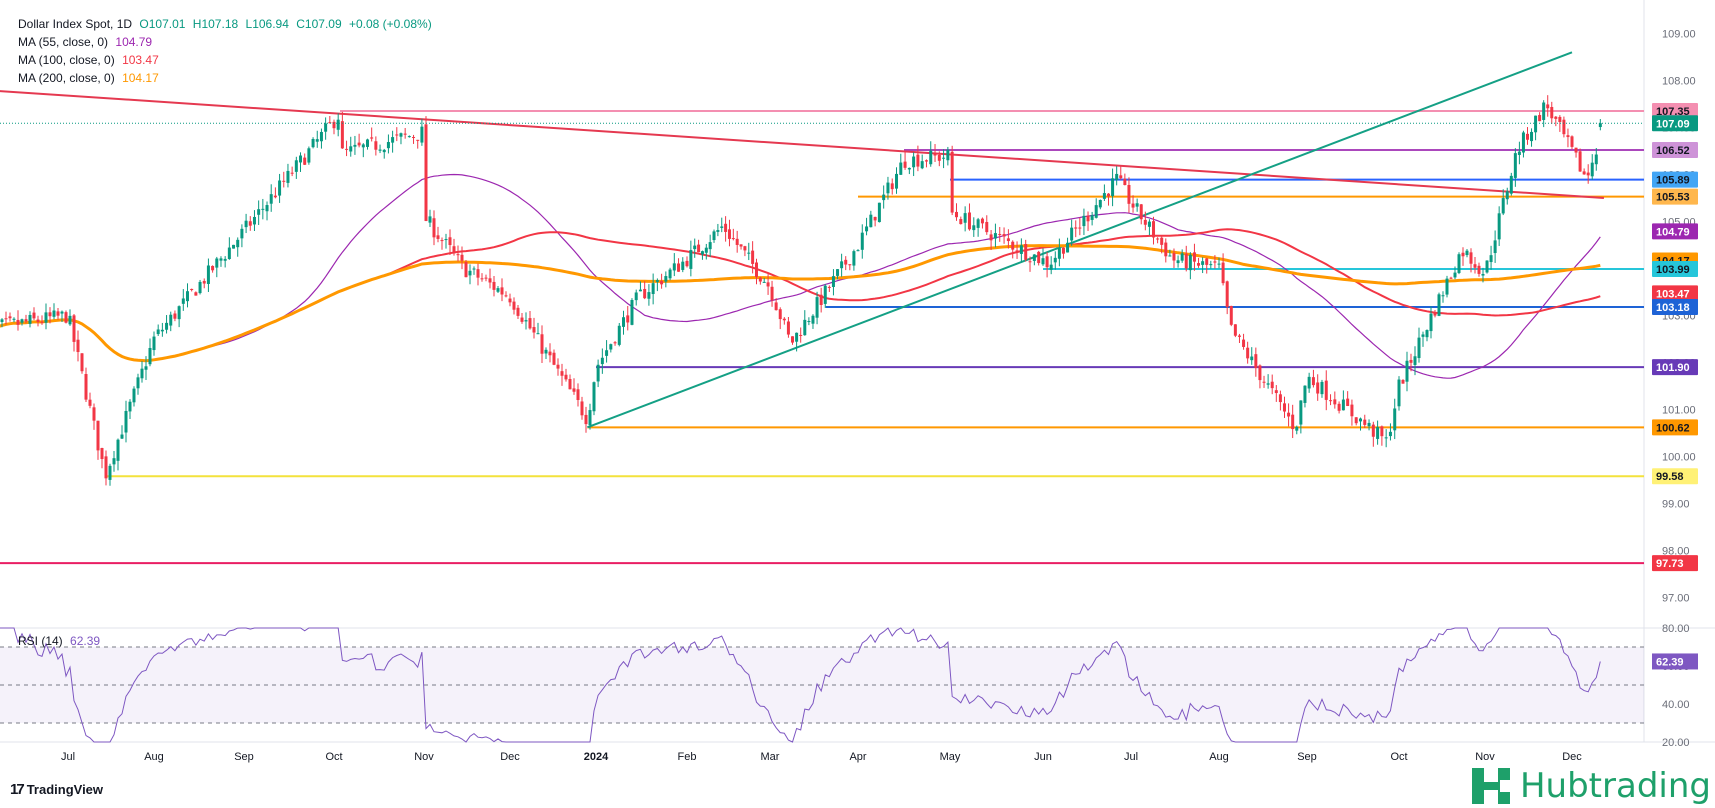 The height and width of the screenshot is (808, 1715). Describe the element at coordinates (1675, 293) in the screenshot. I see `price-tag-103.47: 103.47` at that location.